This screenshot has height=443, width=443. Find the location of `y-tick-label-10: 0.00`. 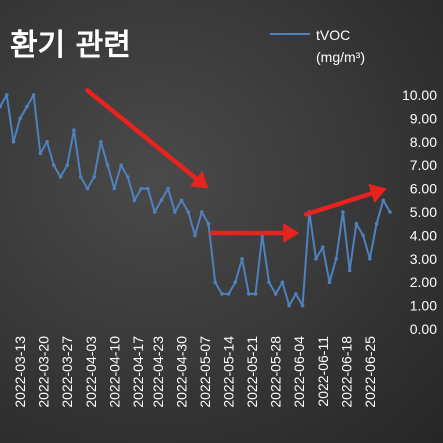

y-tick-label-10: 0.00 is located at coordinates (423, 329).